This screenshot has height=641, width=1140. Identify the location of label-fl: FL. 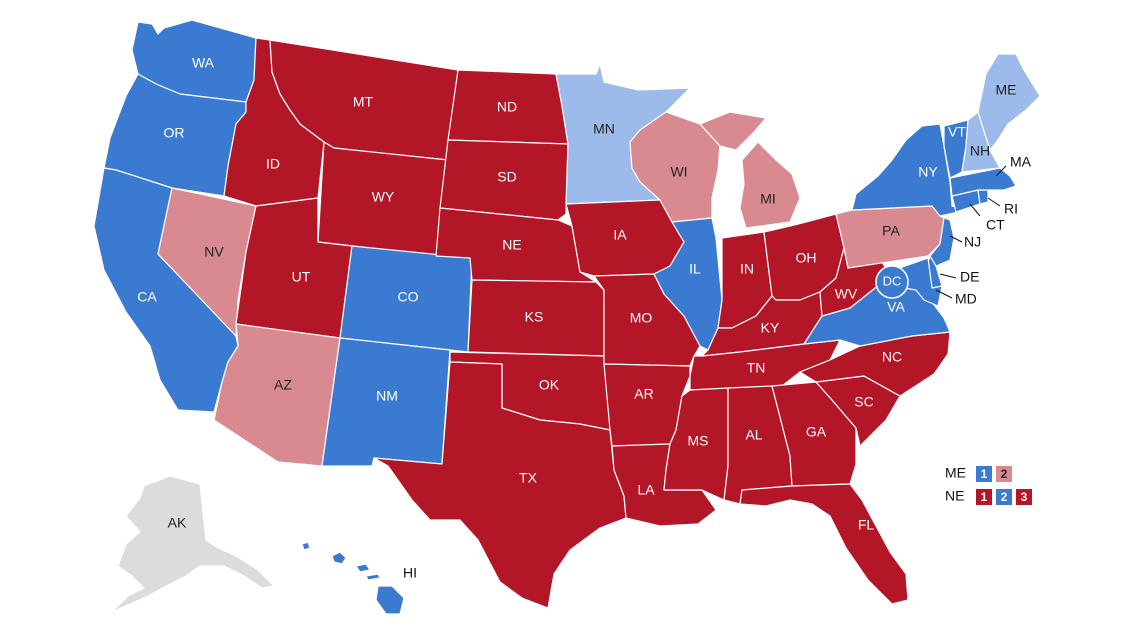
(866, 525).